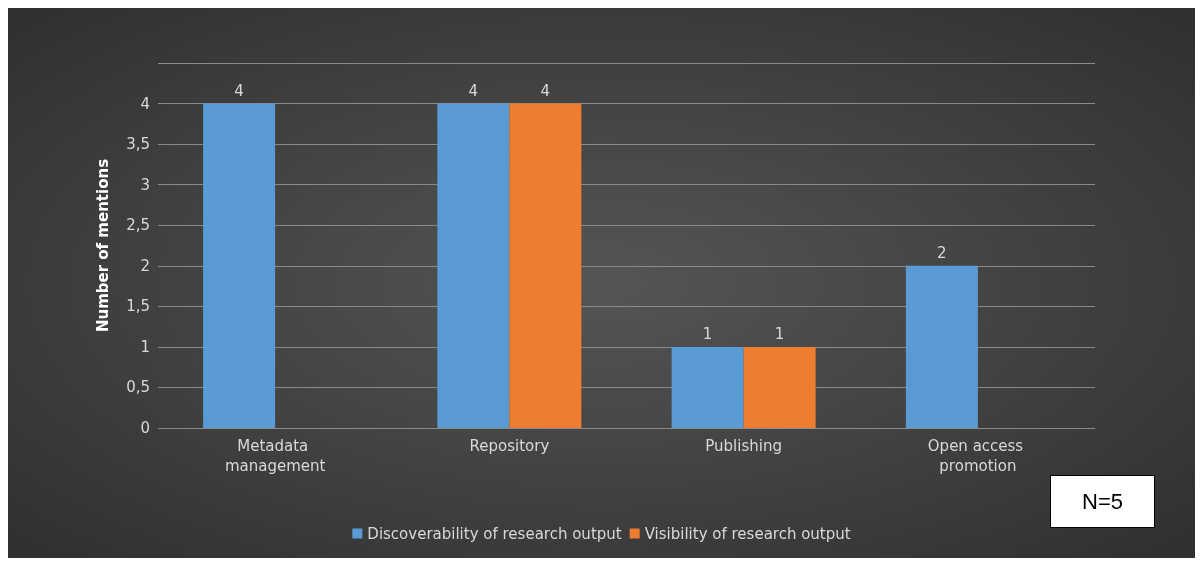 The image size is (1203, 566). Describe the element at coordinates (138, 225) in the screenshot. I see `y-tick-label: 2,5` at that location.